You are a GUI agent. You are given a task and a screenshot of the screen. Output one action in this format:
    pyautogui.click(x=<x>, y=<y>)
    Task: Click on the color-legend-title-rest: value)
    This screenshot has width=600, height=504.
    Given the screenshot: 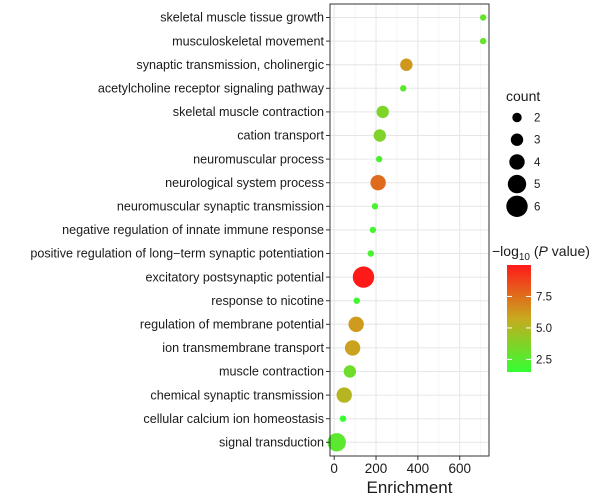 What is the action you would take?
    pyautogui.click(x=569, y=251)
    